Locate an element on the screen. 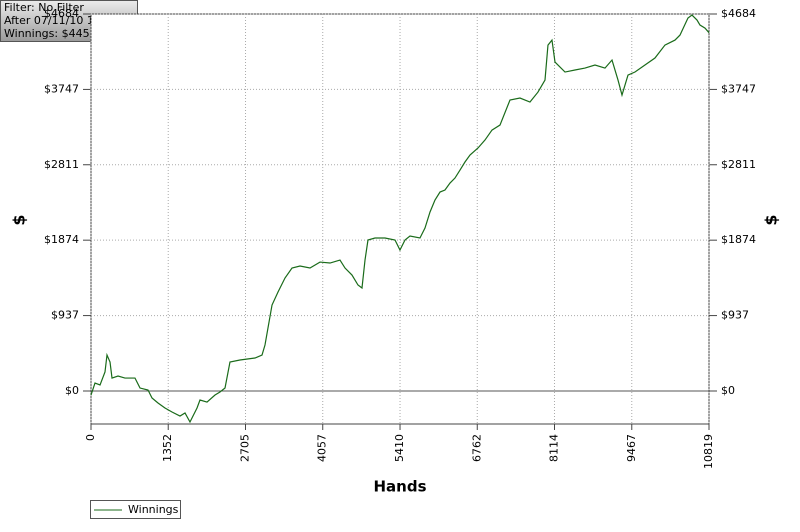  x-tick-label: 9467 is located at coordinates (631, 448).